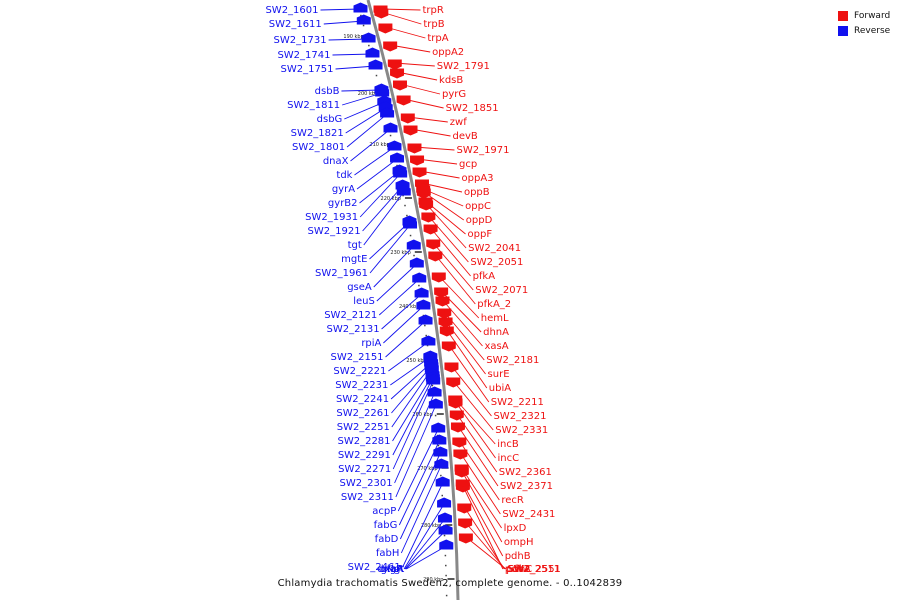  What do you see at coordinates (344, 175) in the screenshot?
I see `gene-label: tdk` at bounding box center [344, 175].